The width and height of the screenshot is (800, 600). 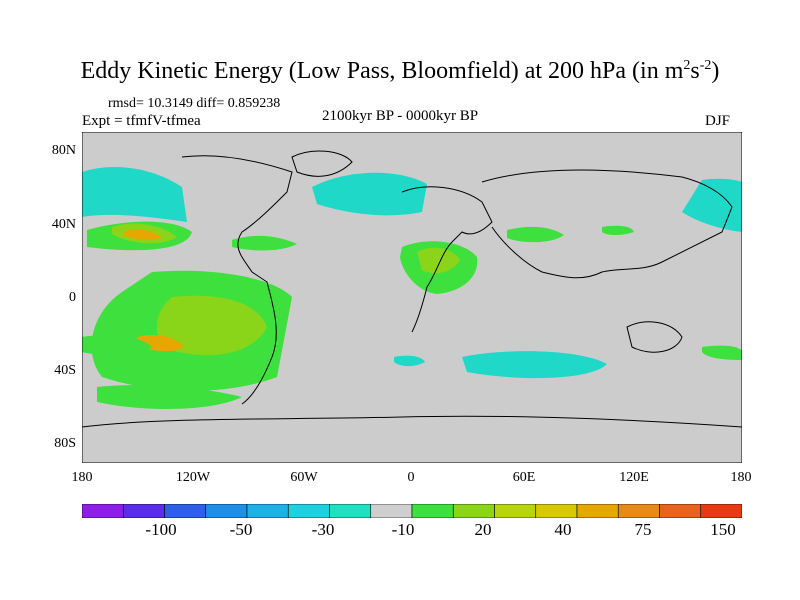 I want to click on coast-asia, so click(x=607, y=224).